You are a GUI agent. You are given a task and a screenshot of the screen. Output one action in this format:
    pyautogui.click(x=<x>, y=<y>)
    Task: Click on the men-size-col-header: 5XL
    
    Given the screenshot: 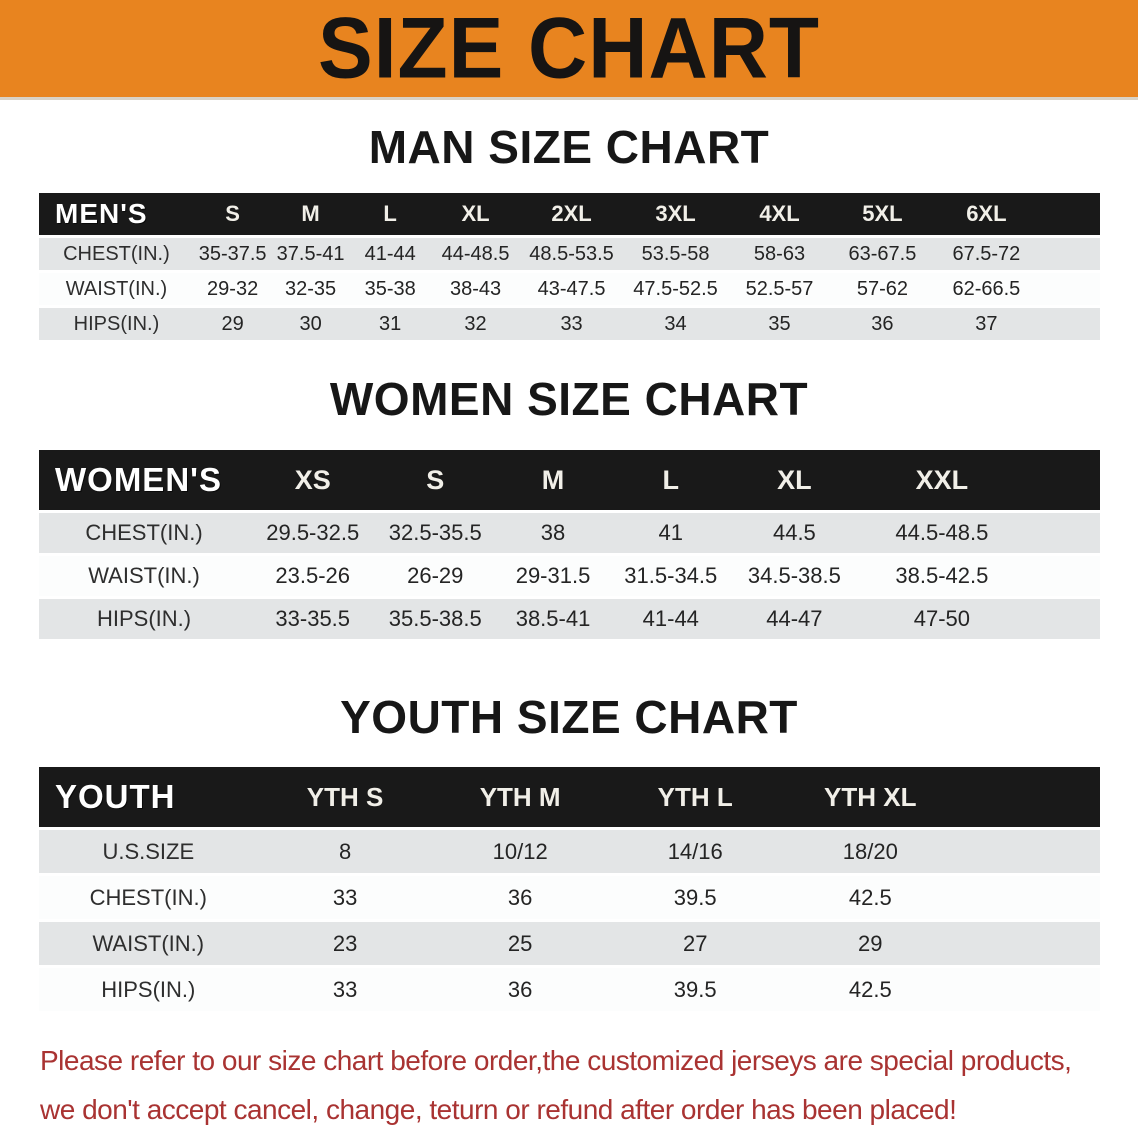 What is the action you would take?
    pyautogui.click(x=882, y=213)
    